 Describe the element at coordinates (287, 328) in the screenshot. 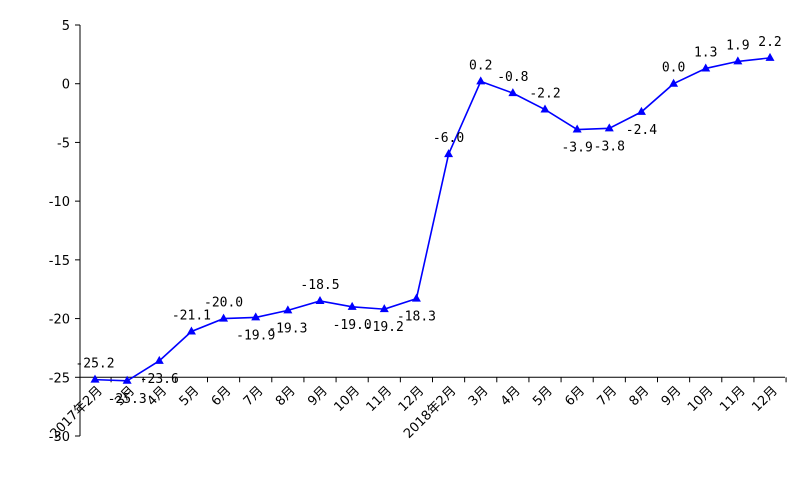

I see `value-label: -19.3` at that location.